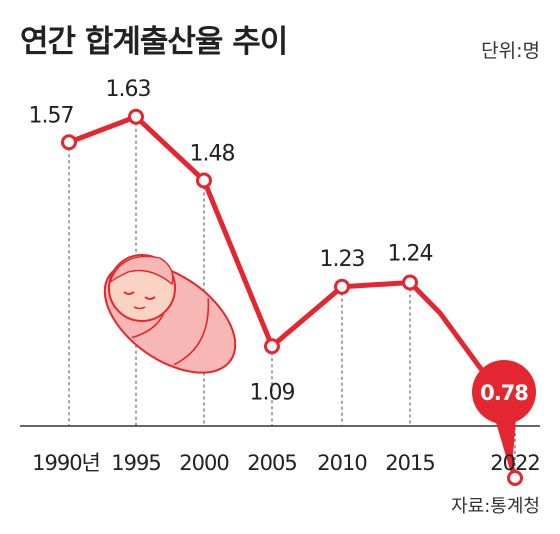  I want to click on swaddled-baby-icon, so click(170, 314).